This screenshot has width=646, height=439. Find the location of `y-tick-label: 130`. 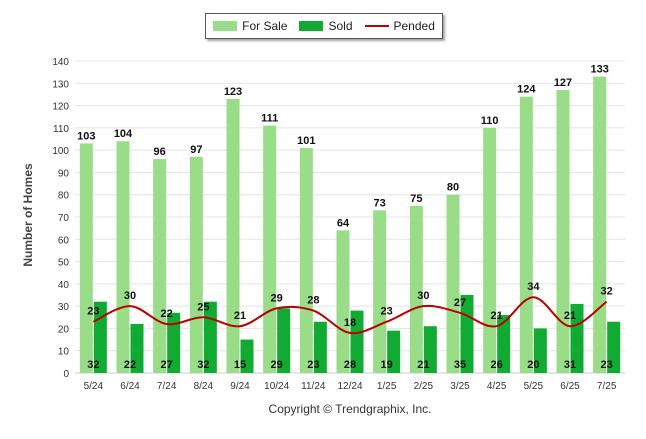

y-tick-label: 130 is located at coordinates (60, 84).